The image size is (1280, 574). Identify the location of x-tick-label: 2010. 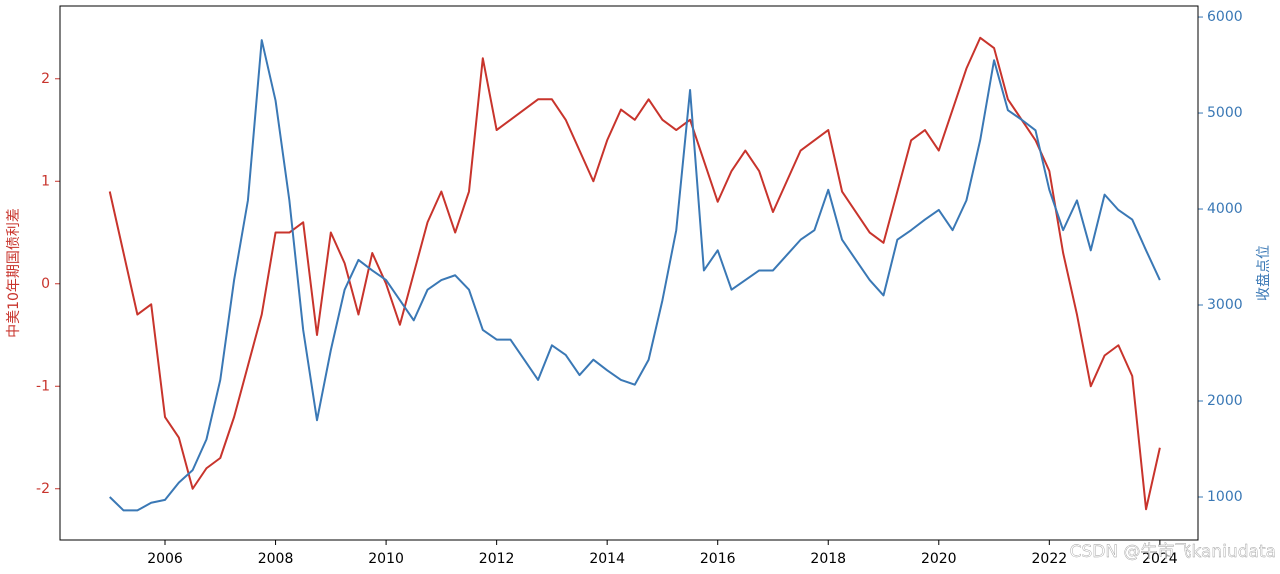
(386, 559).